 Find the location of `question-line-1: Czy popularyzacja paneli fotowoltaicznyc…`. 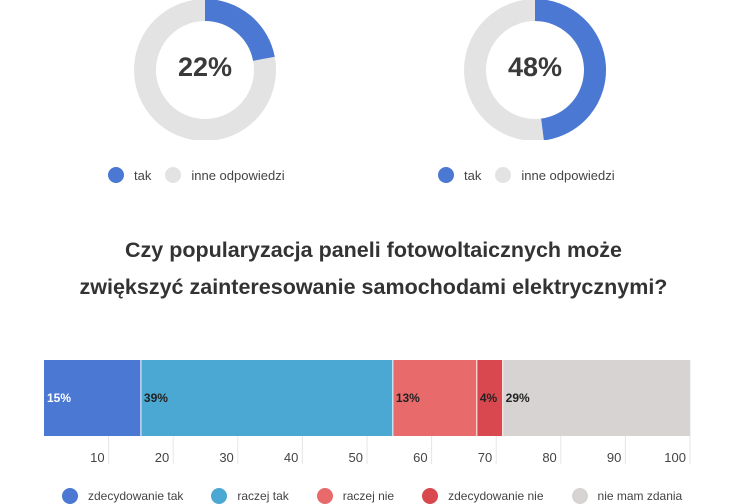

question-line-1: Czy popularyzacja paneli fotowoltaicznyc… is located at coordinates (373, 250).